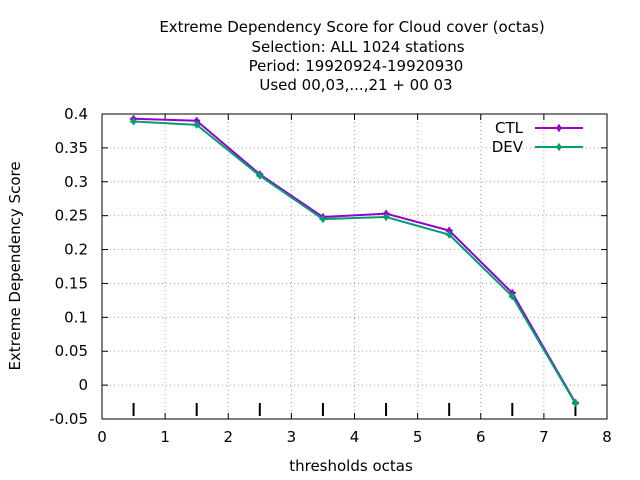 The height and width of the screenshot is (480, 640). Describe the element at coordinates (537, 147) in the screenshot. I see `legend-item-dev: DEV` at that location.